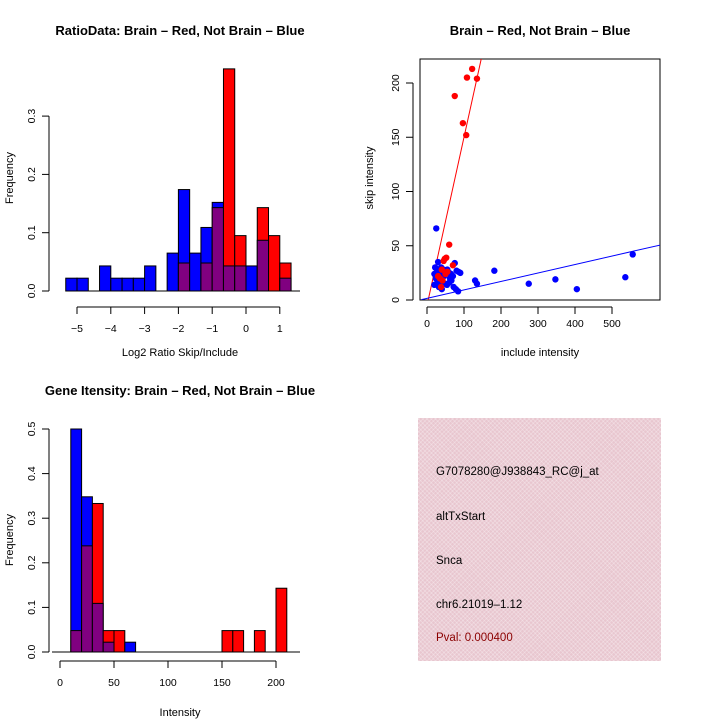  What do you see at coordinates (280, 329) in the screenshot?
I see `ratio-x-tick-label: 1` at bounding box center [280, 329].